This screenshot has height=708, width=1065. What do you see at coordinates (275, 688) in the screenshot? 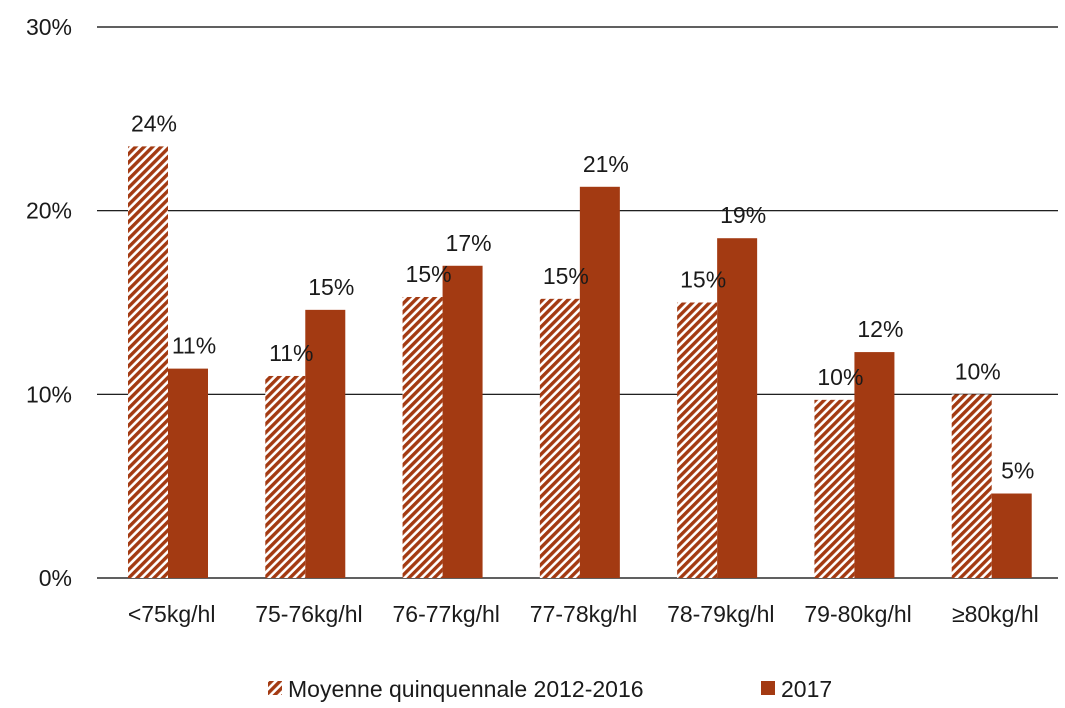
I see `legend-swatch-average` at bounding box center [275, 688].